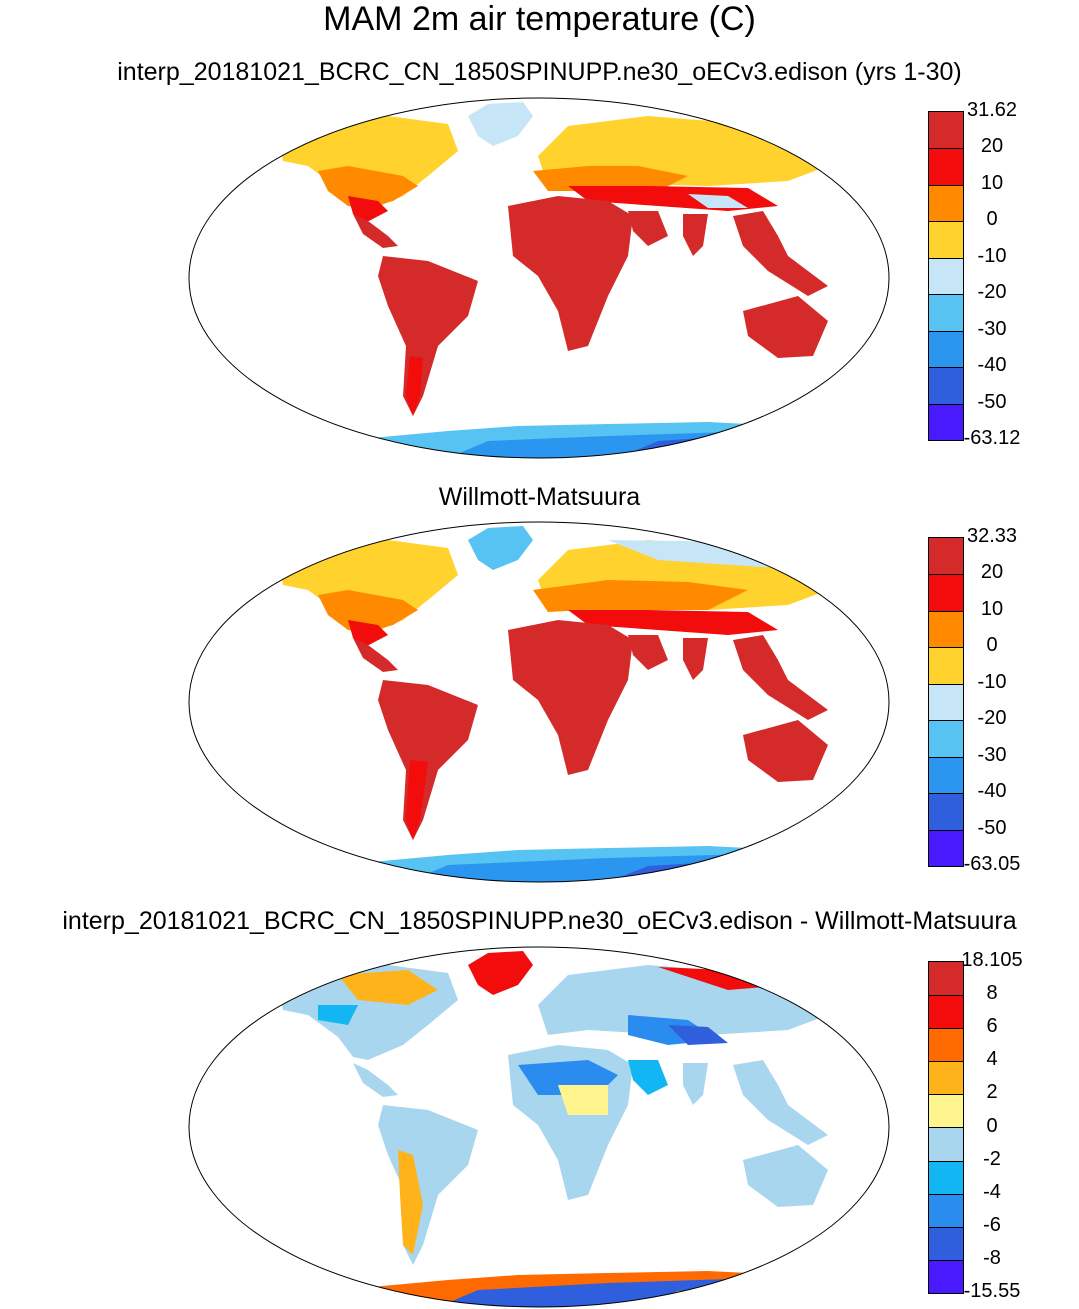  Describe the element at coordinates (992, 1059) in the screenshot. I see `colorbar-label: 4` at that location.